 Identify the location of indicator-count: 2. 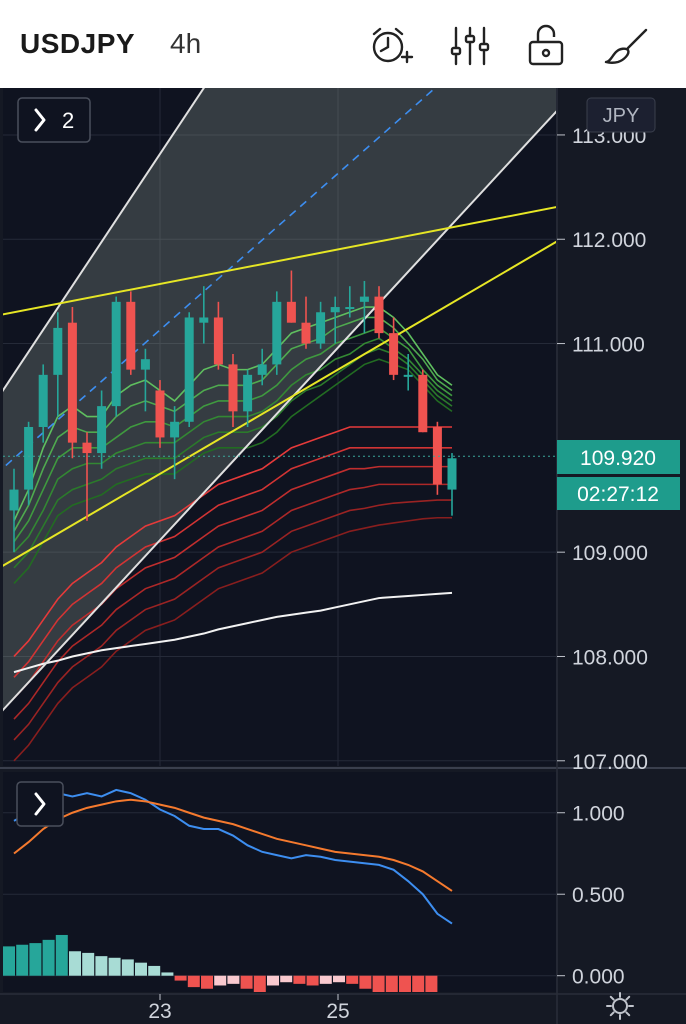
(68, 120).